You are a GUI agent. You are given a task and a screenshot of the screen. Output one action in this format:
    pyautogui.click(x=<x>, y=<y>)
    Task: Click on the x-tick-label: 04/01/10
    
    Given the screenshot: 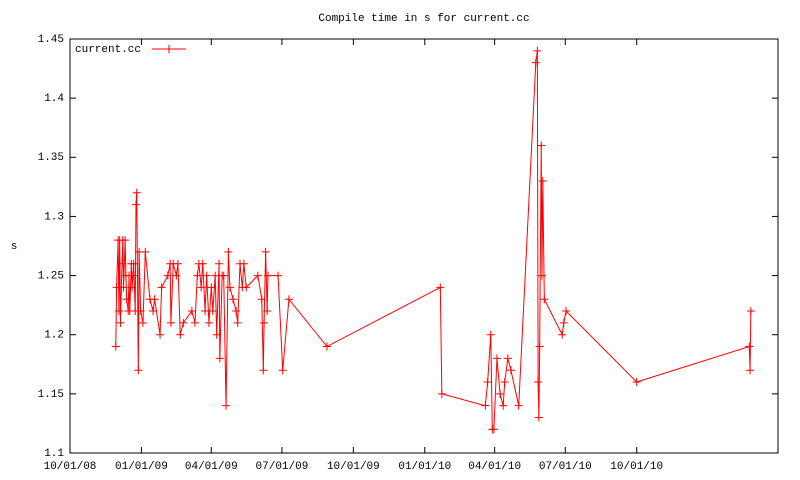 What is the action you would take?
    pyautogui.click(x=494, y=467)
    